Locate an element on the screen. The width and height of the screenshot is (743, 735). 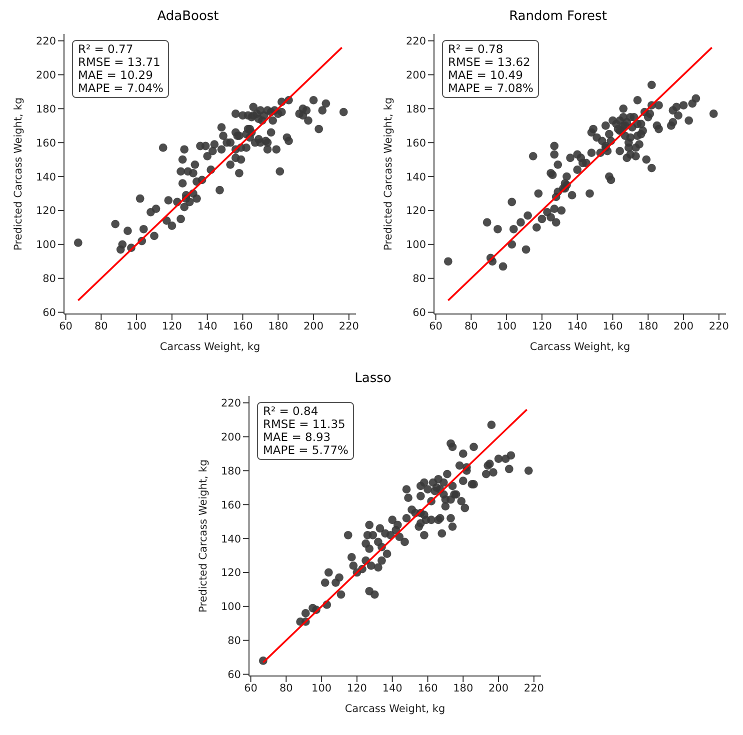
annotation: R² = 0.77 is located at coordinates (106, 49).